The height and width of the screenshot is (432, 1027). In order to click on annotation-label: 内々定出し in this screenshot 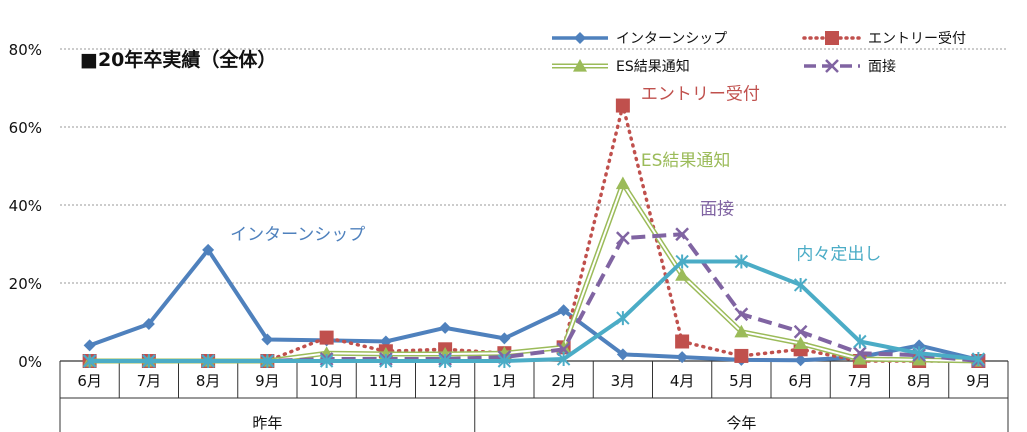, I will do `click(838, 255)`.